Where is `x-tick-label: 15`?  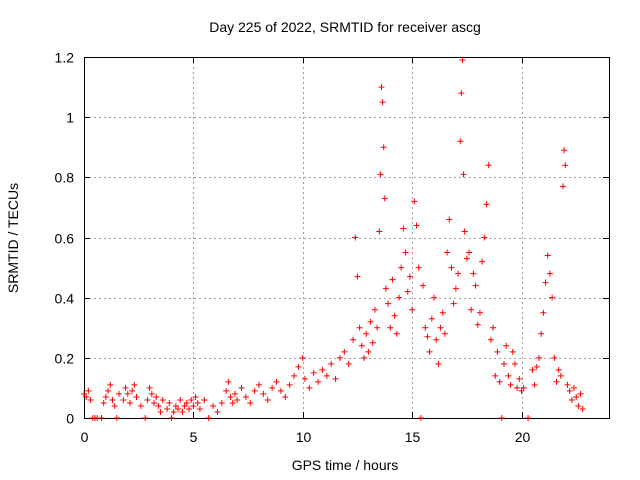 x-tick-label: 15 is located at coordinates (413, 437).